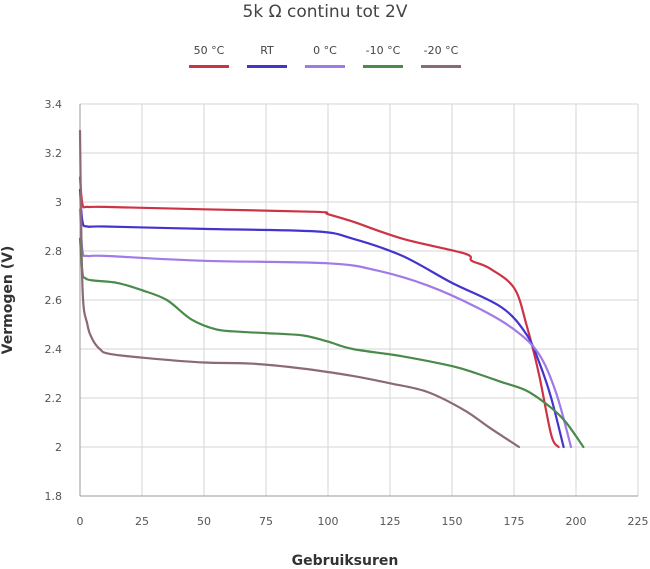 This screenshot has width=650, height=569. I want to click on y-tick-label: 2.4, so click(54, 349).